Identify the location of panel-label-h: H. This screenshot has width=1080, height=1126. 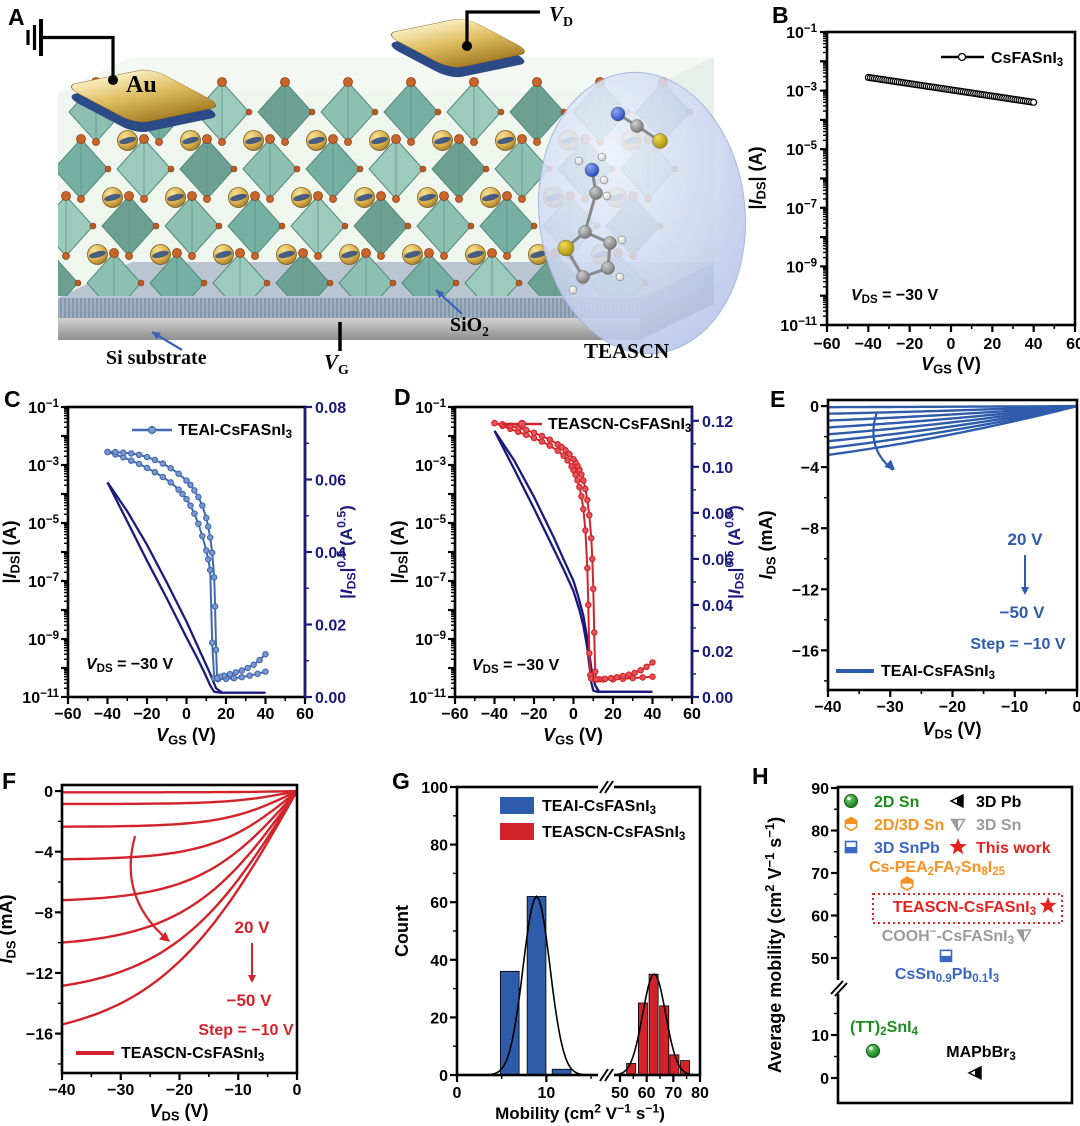
(760, 776).